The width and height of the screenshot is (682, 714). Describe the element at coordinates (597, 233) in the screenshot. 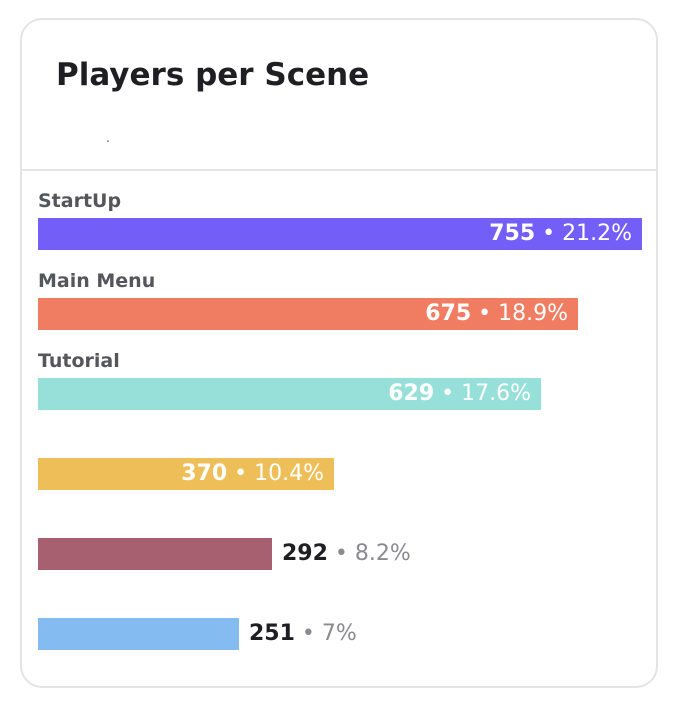

I see `percent-label: 21.2%` at that location.